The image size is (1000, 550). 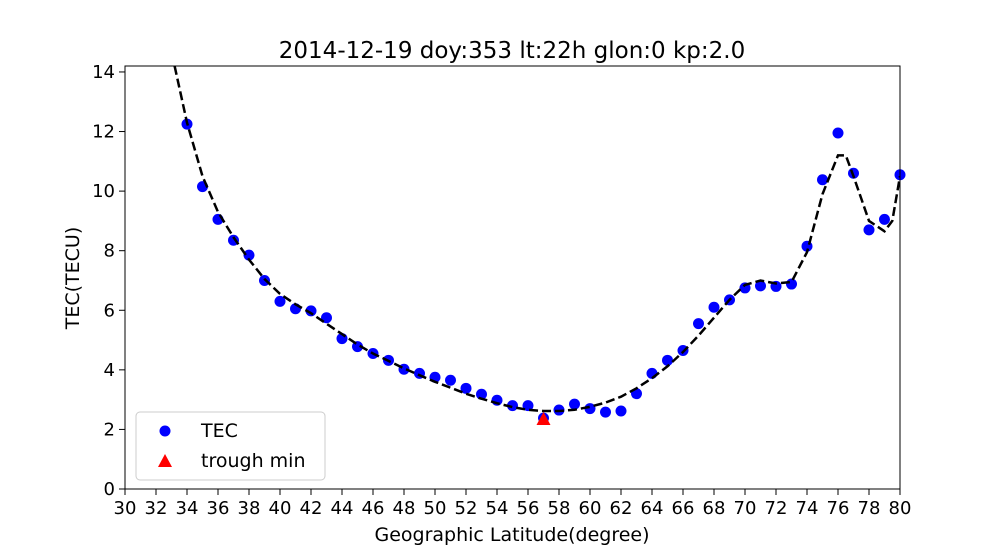 I want to click on x-tick-label: 34, so click(x=187, y=508).